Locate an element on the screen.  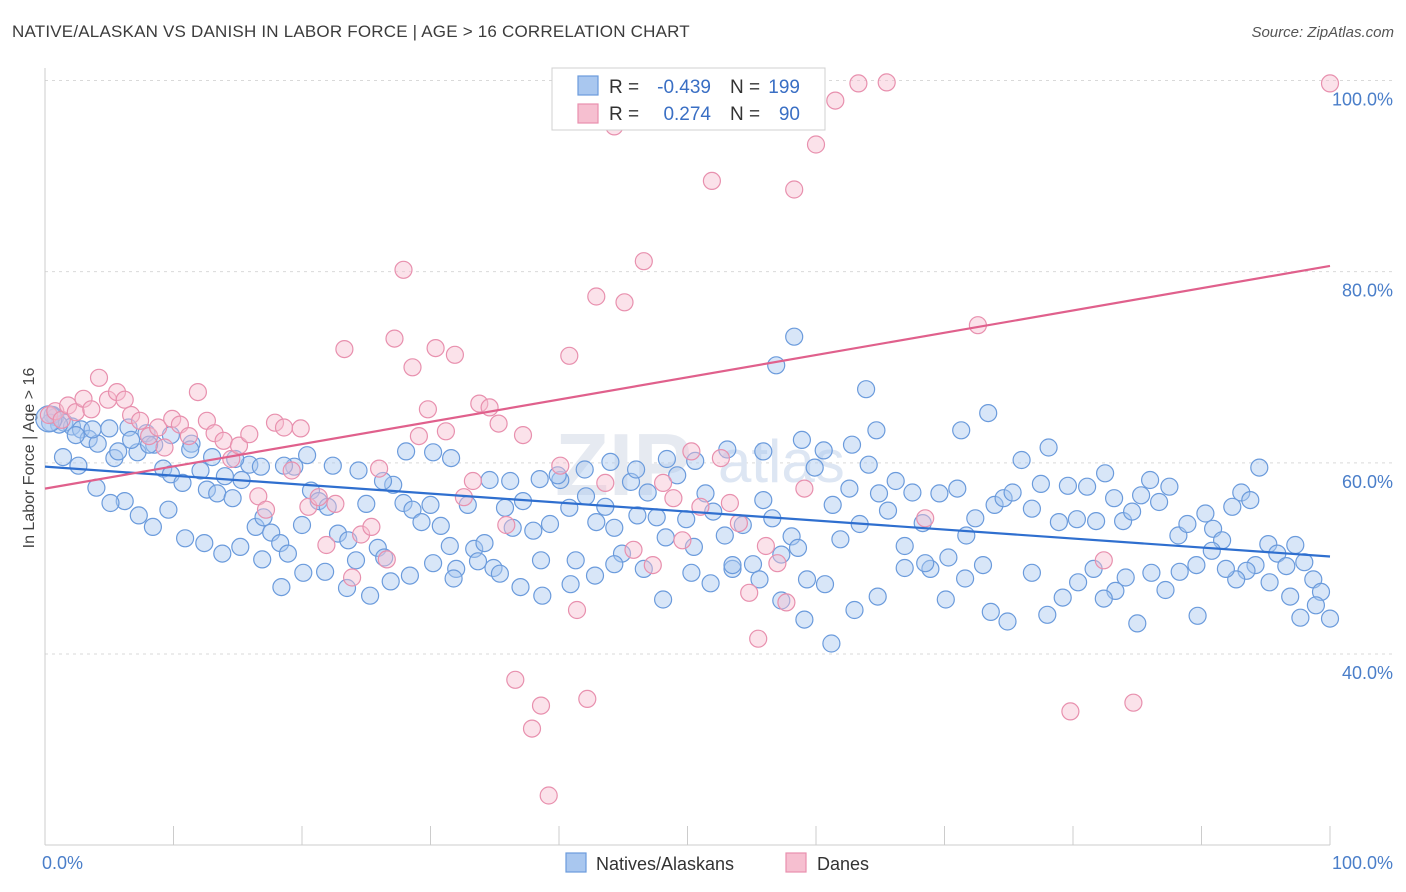
legend-n-value-natives: 199 is located at coordinates (784, 87).